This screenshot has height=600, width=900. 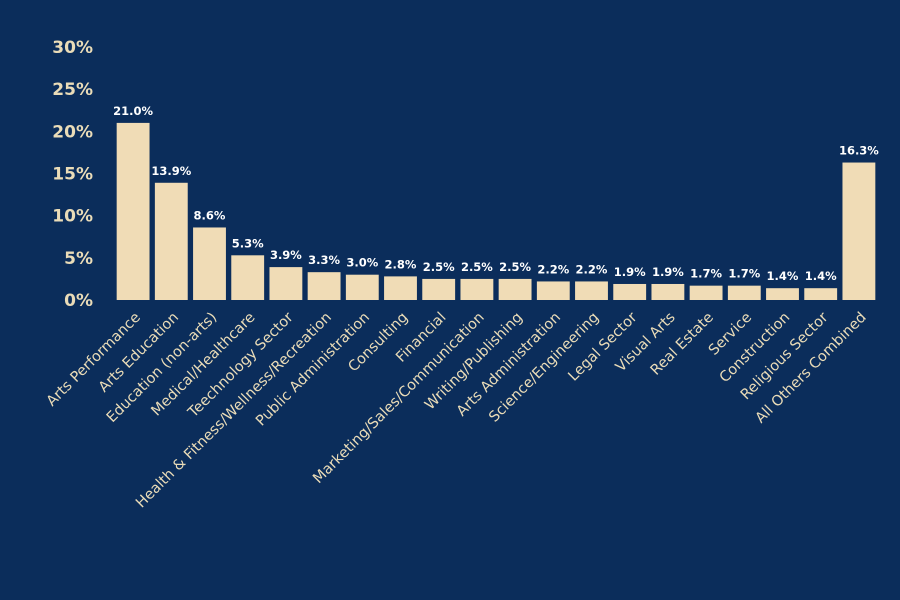 I want to click on y-tick-label: 25%, so click(x=72, y=90).